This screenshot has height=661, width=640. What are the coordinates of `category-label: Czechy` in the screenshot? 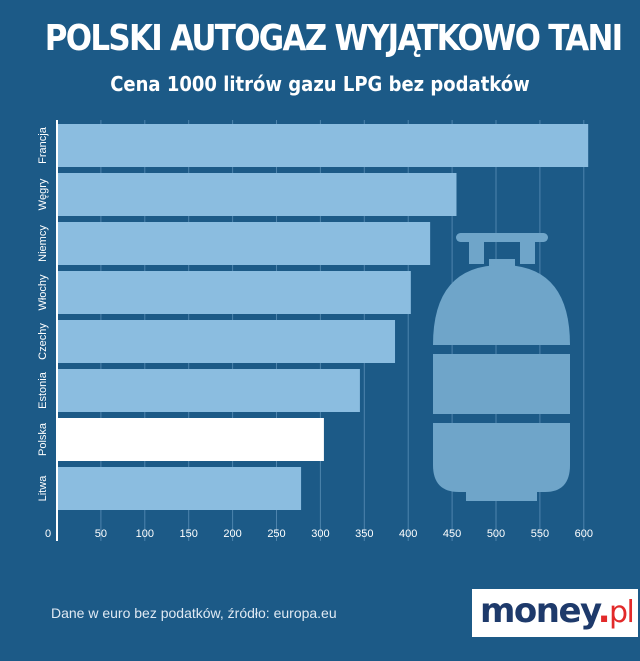 It's located at (43, 341).